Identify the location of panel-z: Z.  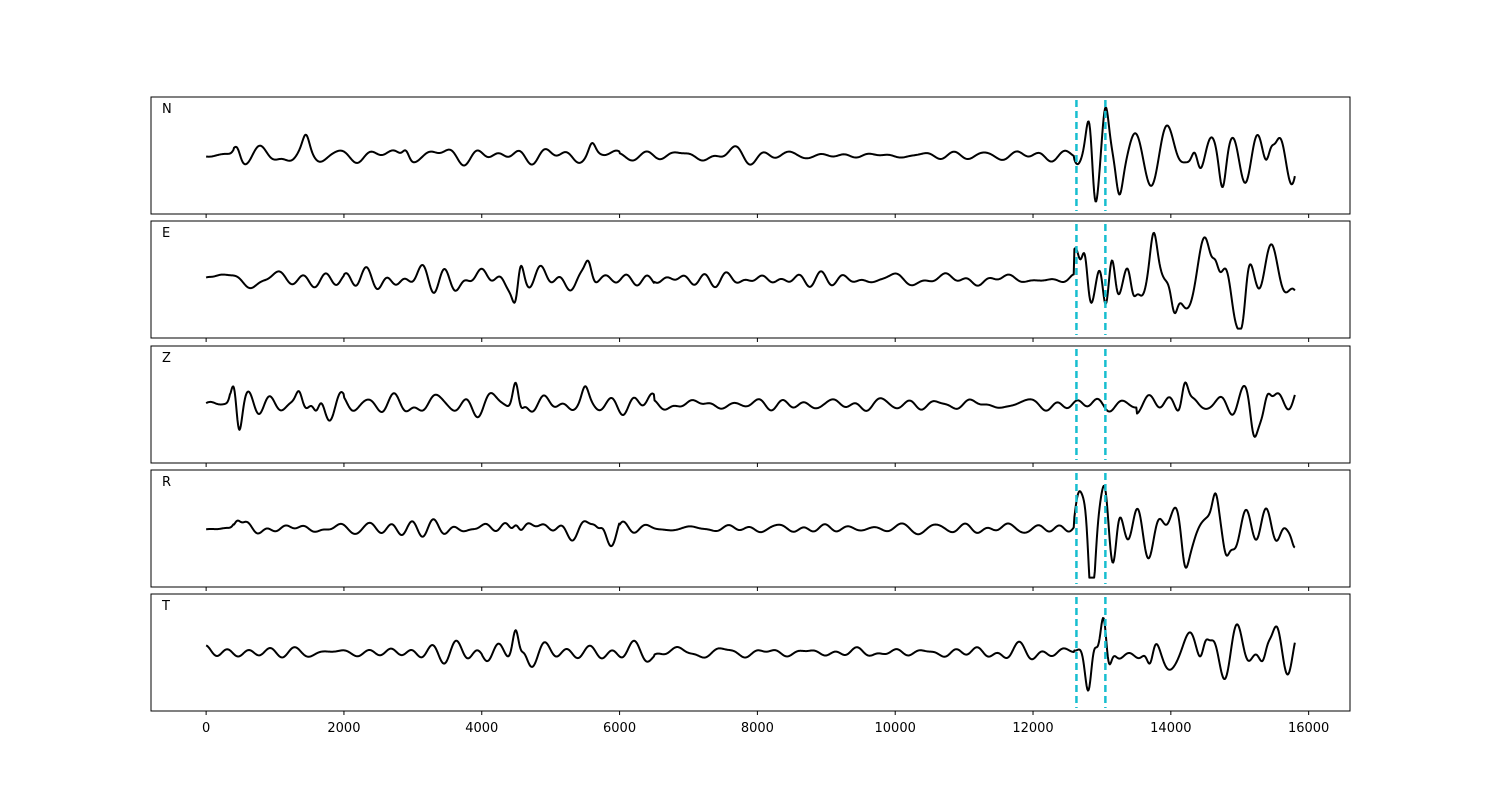
(750, 406).